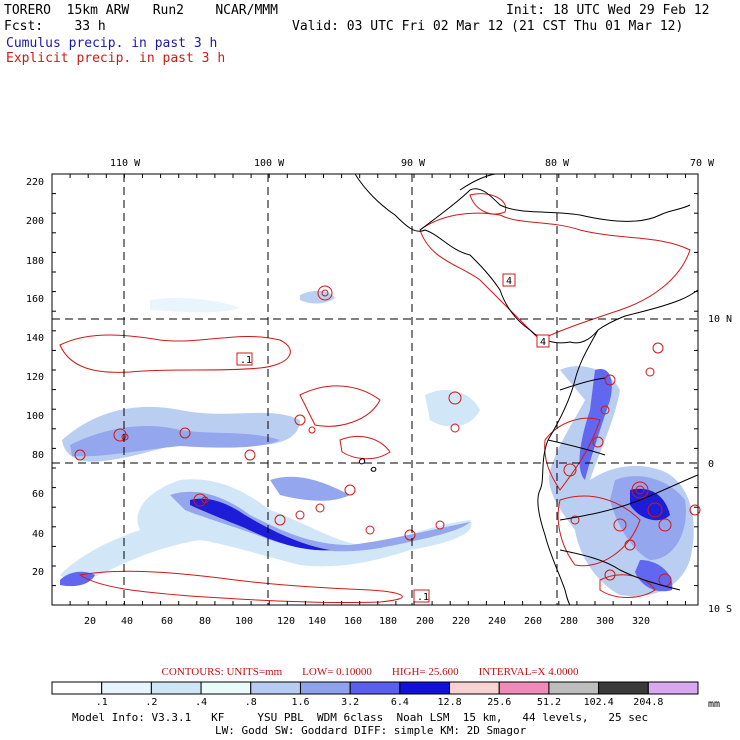  Describe the element at coordinates (337, 672) in the screenshot. I see `contour-low: LOW= 0.10000` at that location.